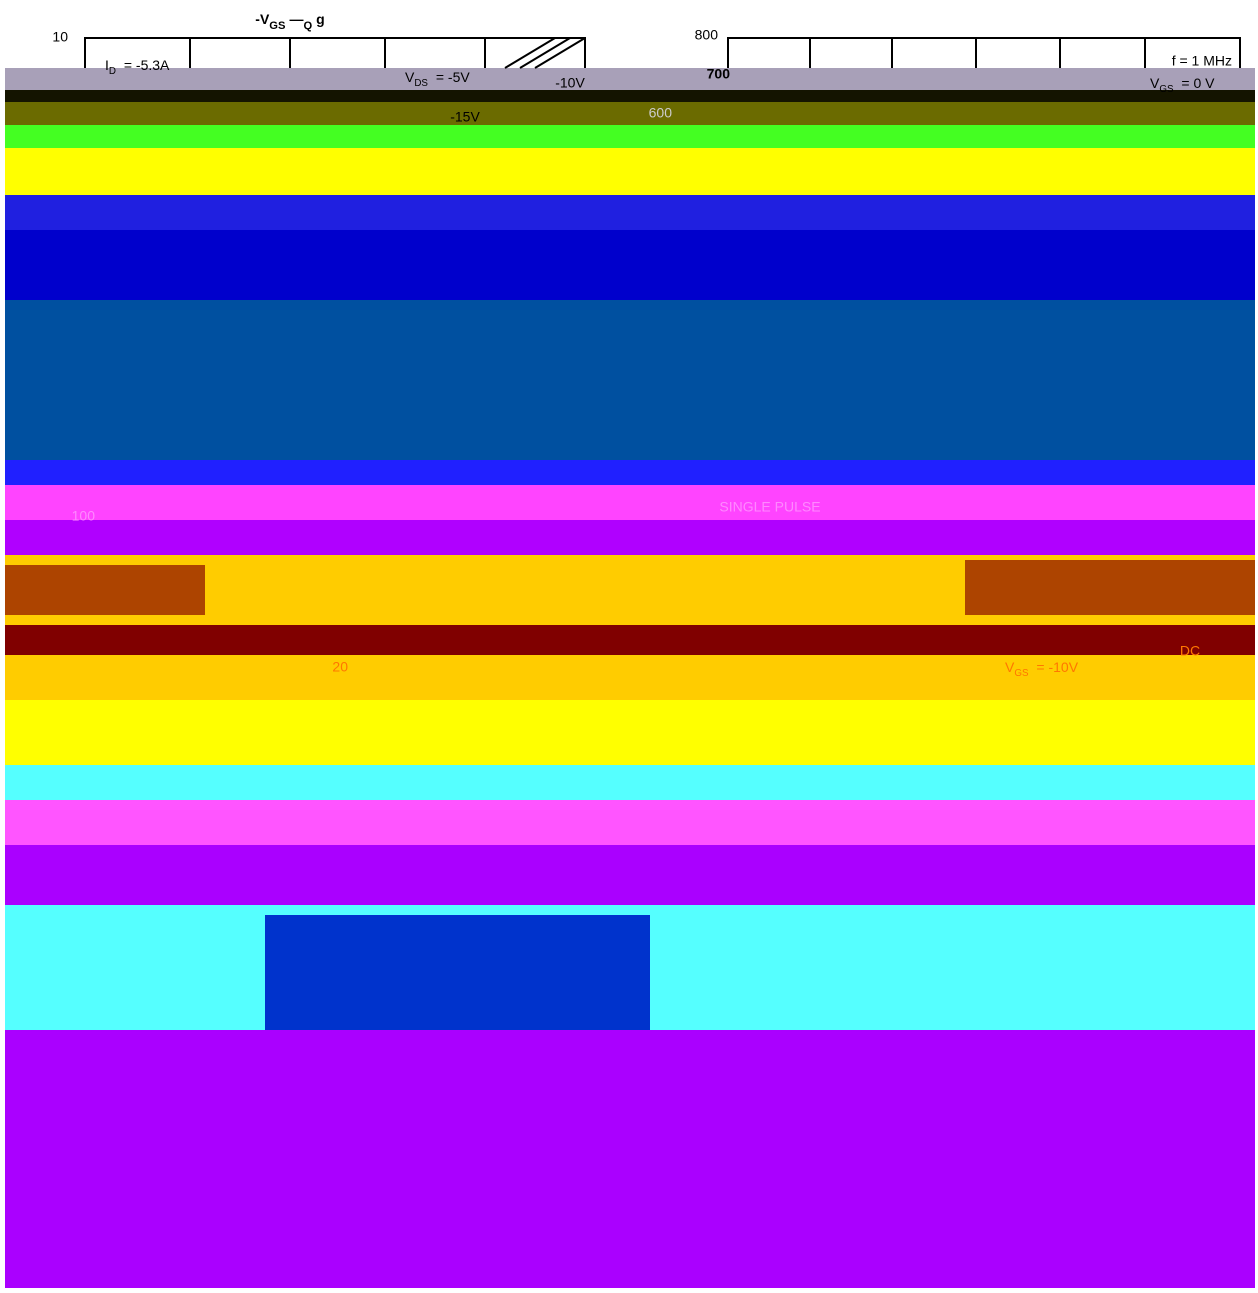 This screenshot has height=1293, width=1258. Describe the element at coordinates (84, 516) in the screenshot. I see `label: 100` at that location.